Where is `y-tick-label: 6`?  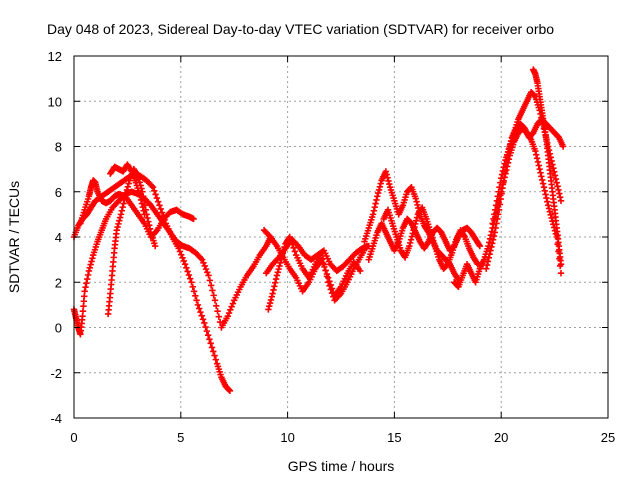 y-tick-label: 6 is located at coordinates (58, 192).